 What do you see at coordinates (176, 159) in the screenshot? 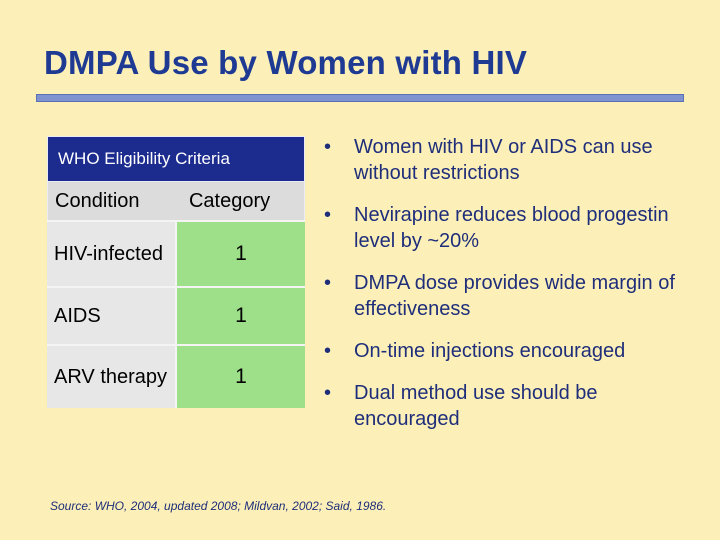
I see `table-header: WHO Eligibility Criteria` at bounding box center [176, 159].